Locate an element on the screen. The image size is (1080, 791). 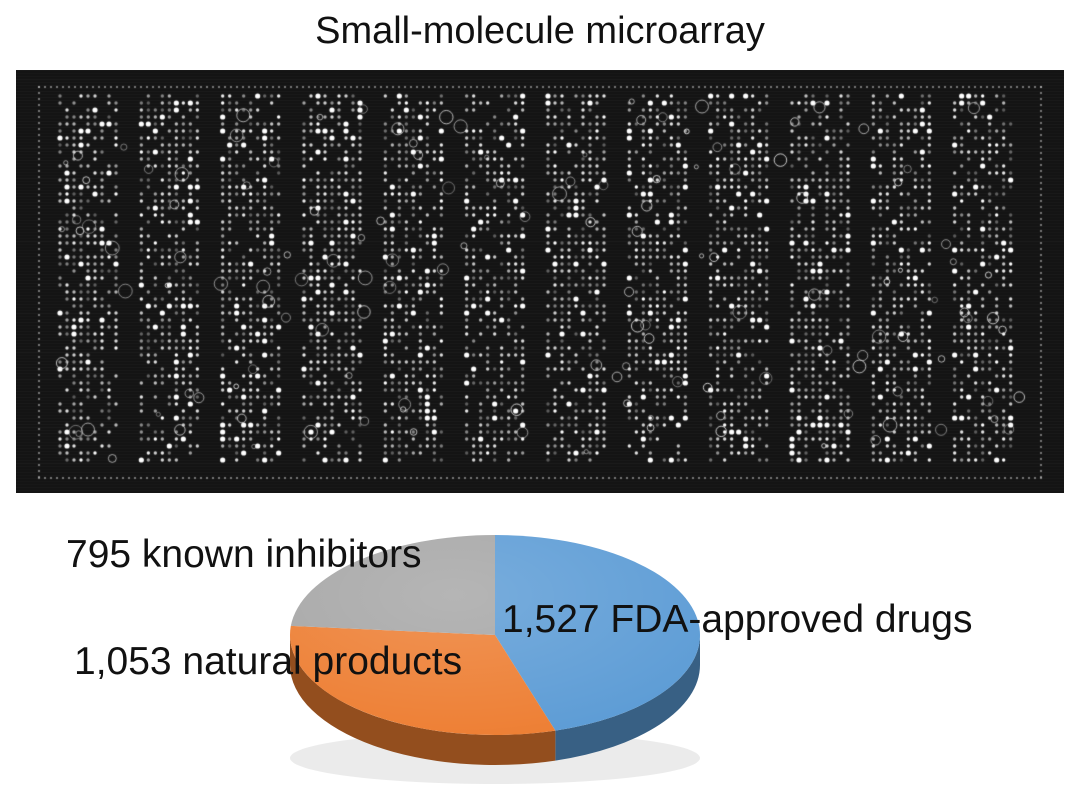
pie-chart-svg is located at coordinates (495, 659).